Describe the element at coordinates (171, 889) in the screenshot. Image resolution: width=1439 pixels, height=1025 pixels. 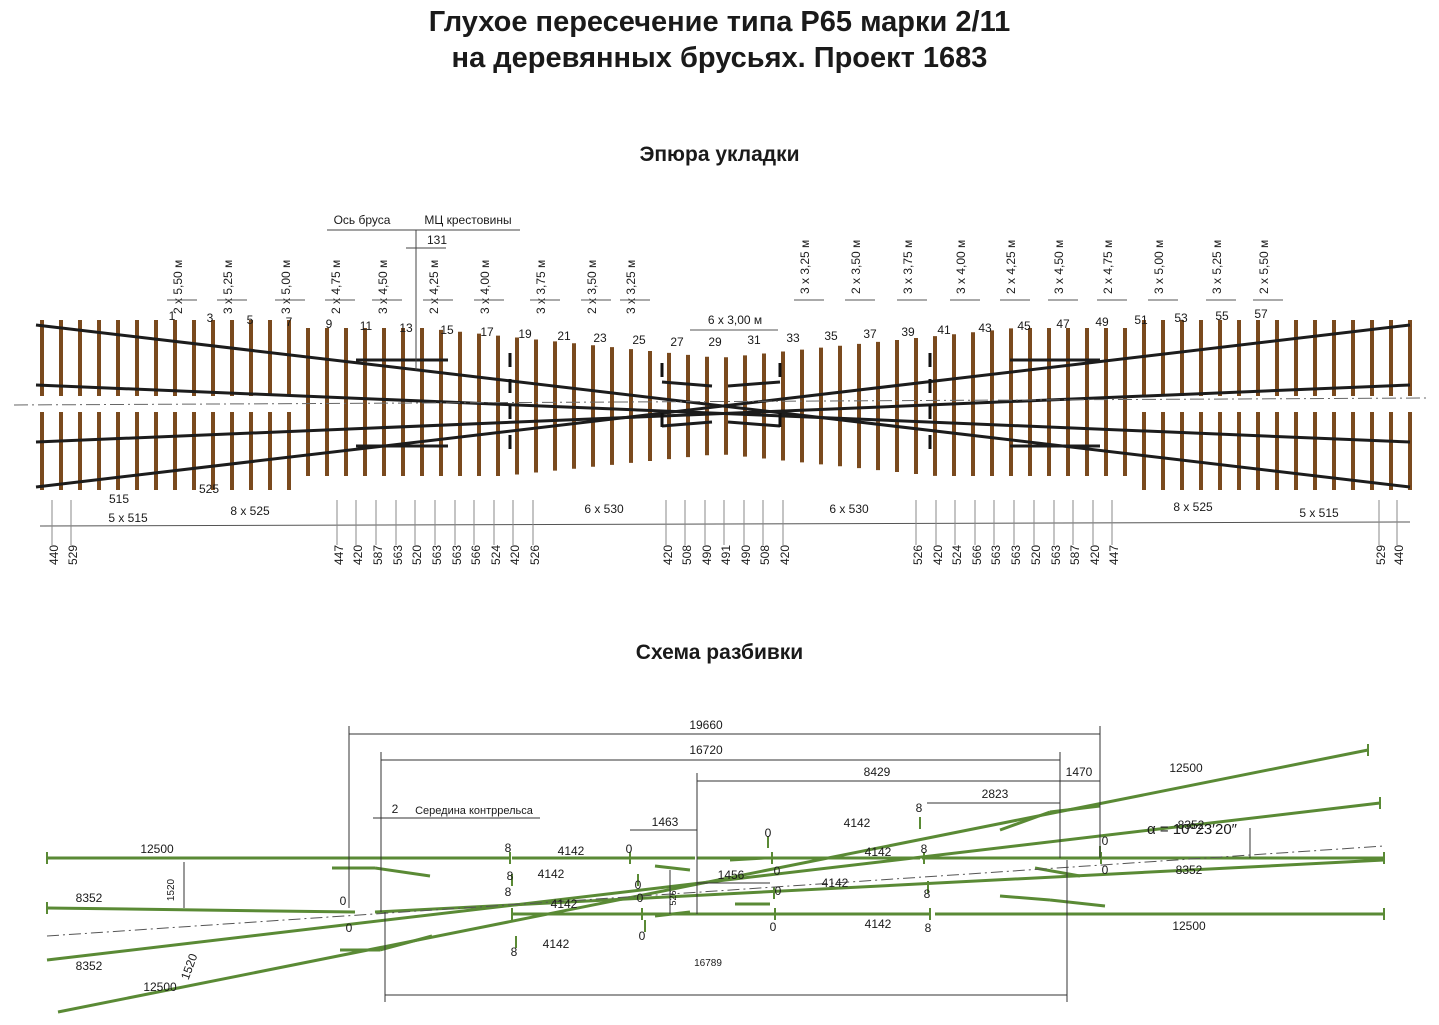
I see `gauge-left: 1520` at that location.